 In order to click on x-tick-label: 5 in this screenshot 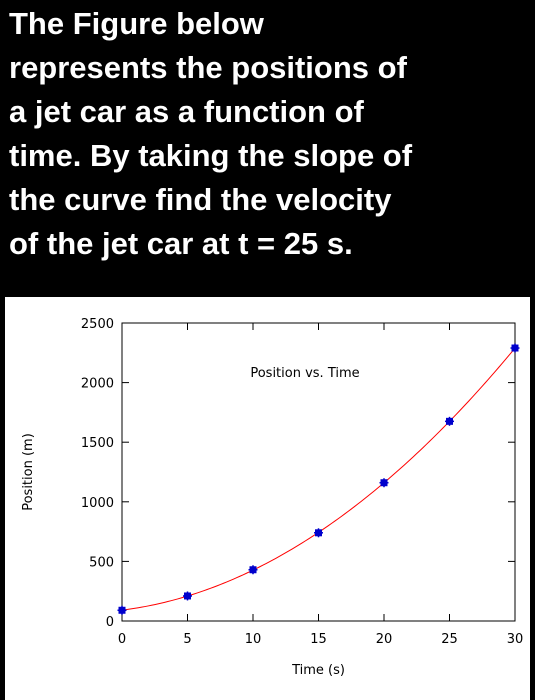, I will do `click(187, 639)`.